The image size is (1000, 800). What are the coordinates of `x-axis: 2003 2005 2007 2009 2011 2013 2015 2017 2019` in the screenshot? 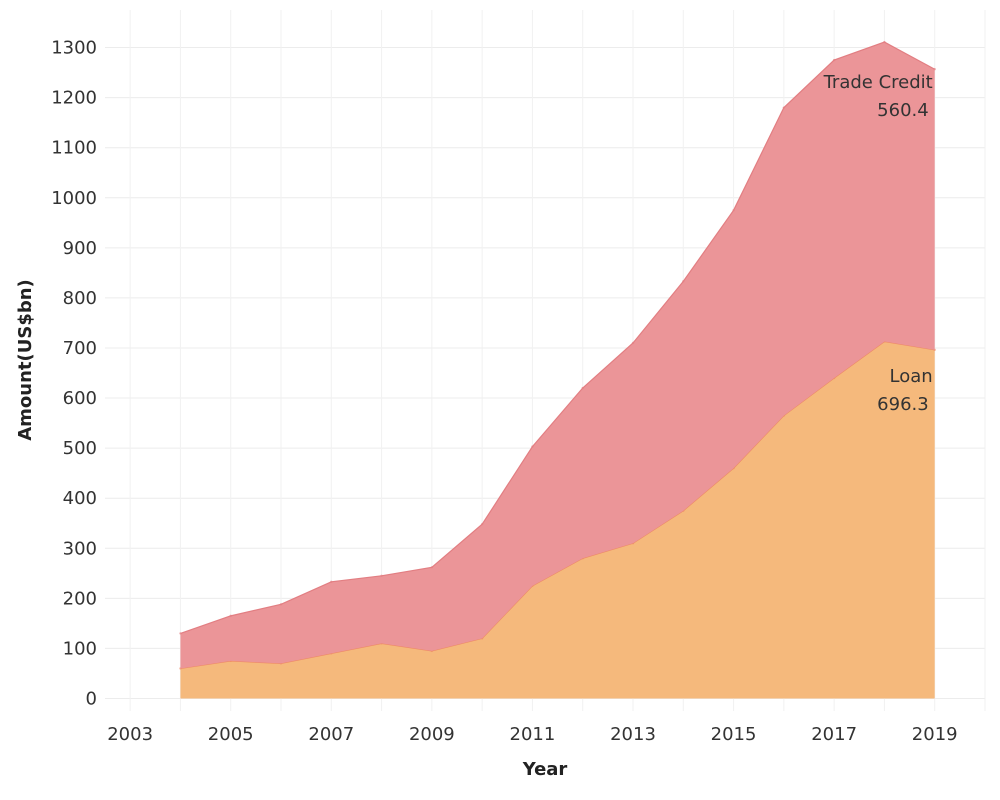 It's located at (532, 734).